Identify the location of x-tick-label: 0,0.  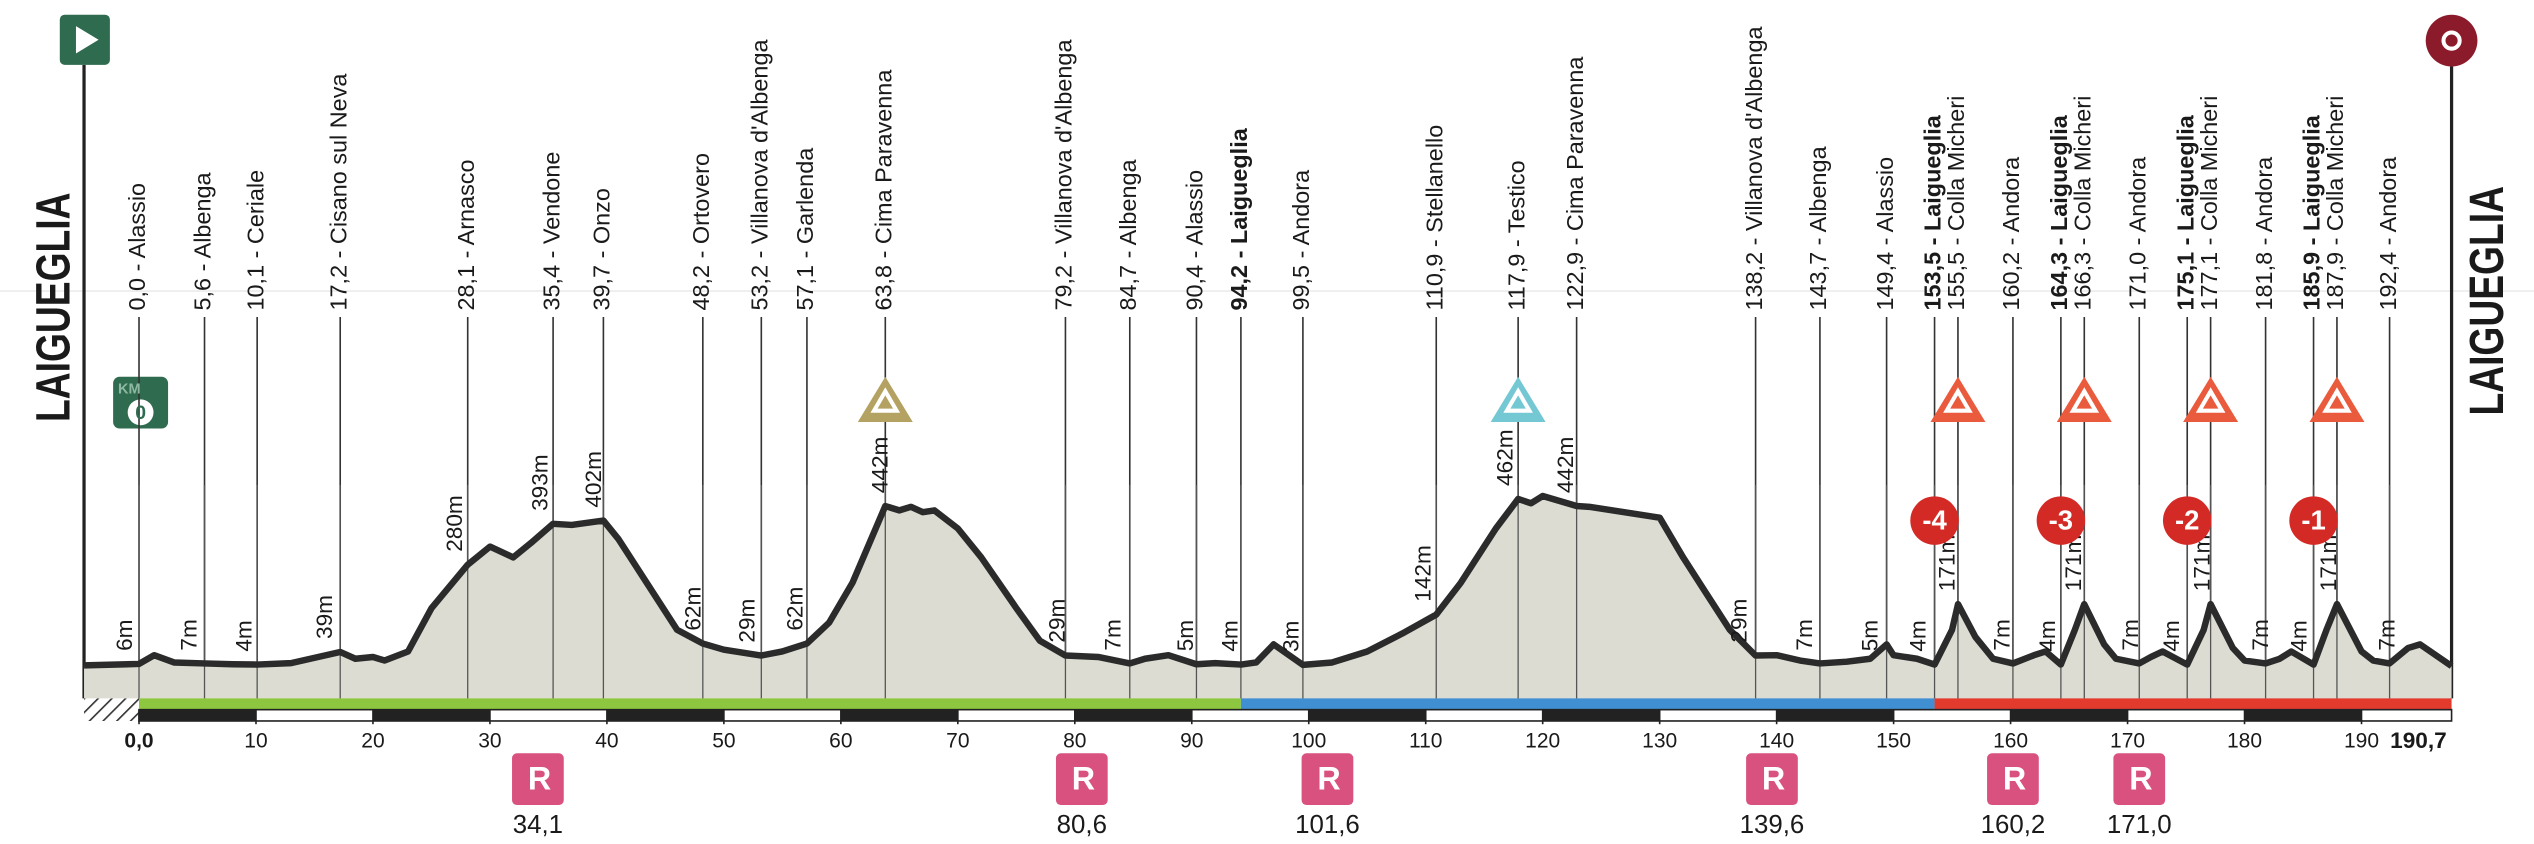
(138, 741).